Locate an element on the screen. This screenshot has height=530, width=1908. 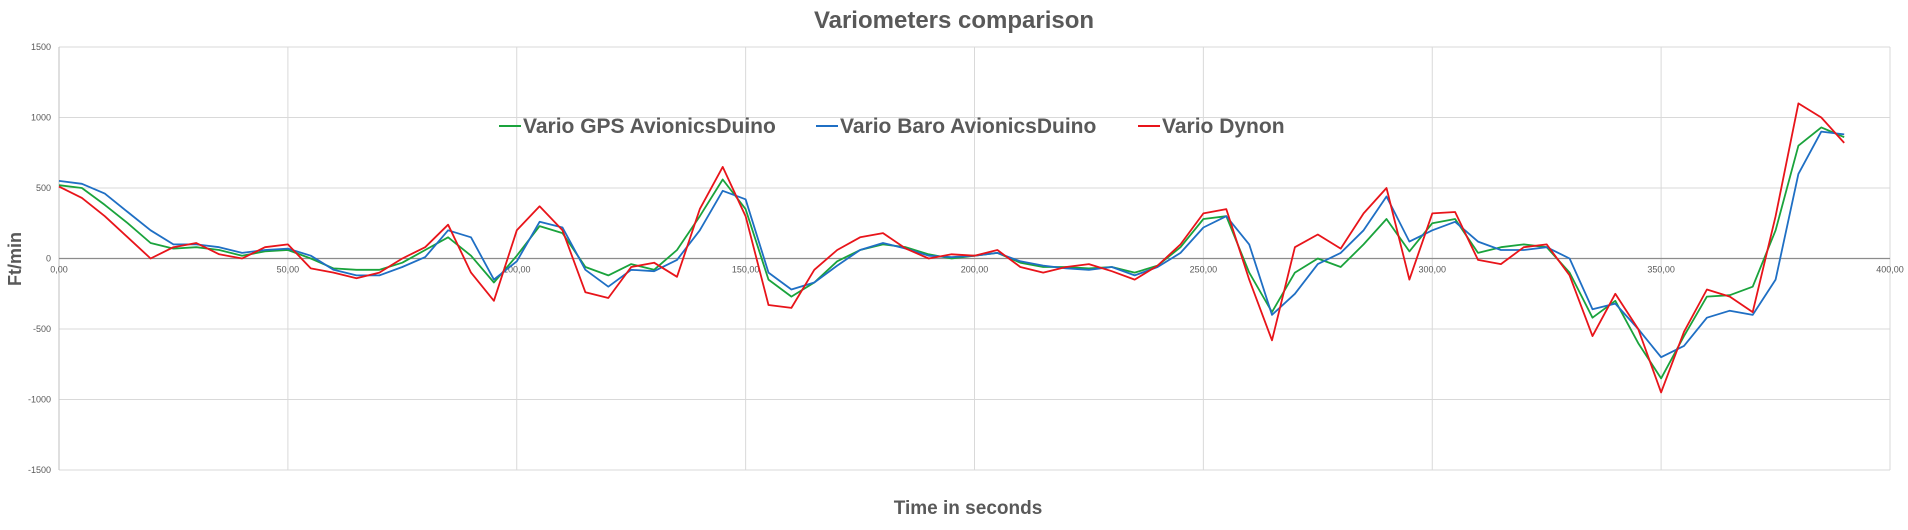
x-tick-label: 50,00 is located at coordinates (288, 270).